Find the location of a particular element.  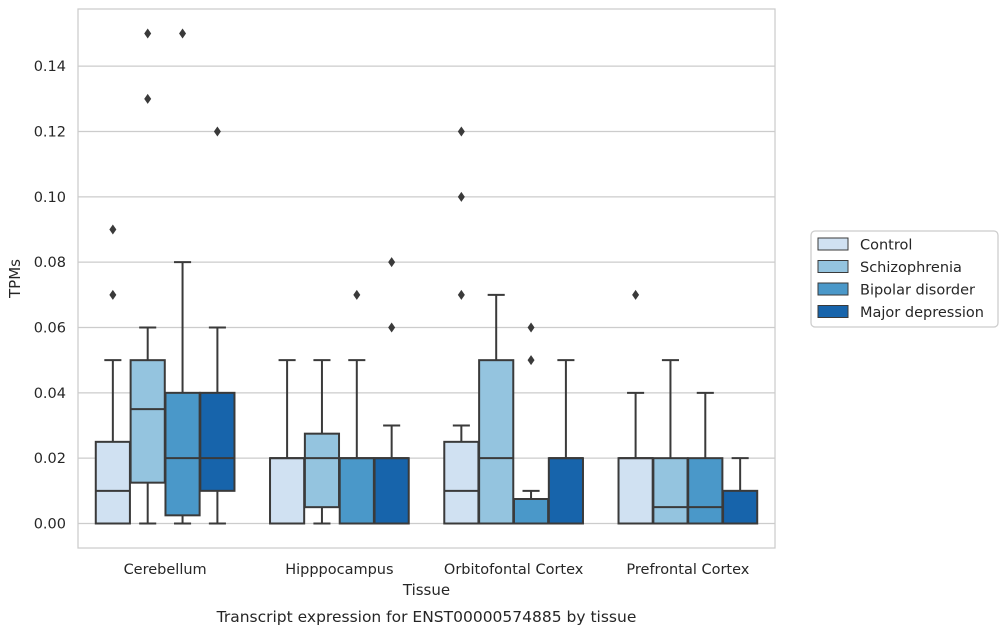

y-axis-ticks: 0.00 0.02 0.04 0.06 0.08 0.10 0.12 0.14 is located at coordinates (50, 295).